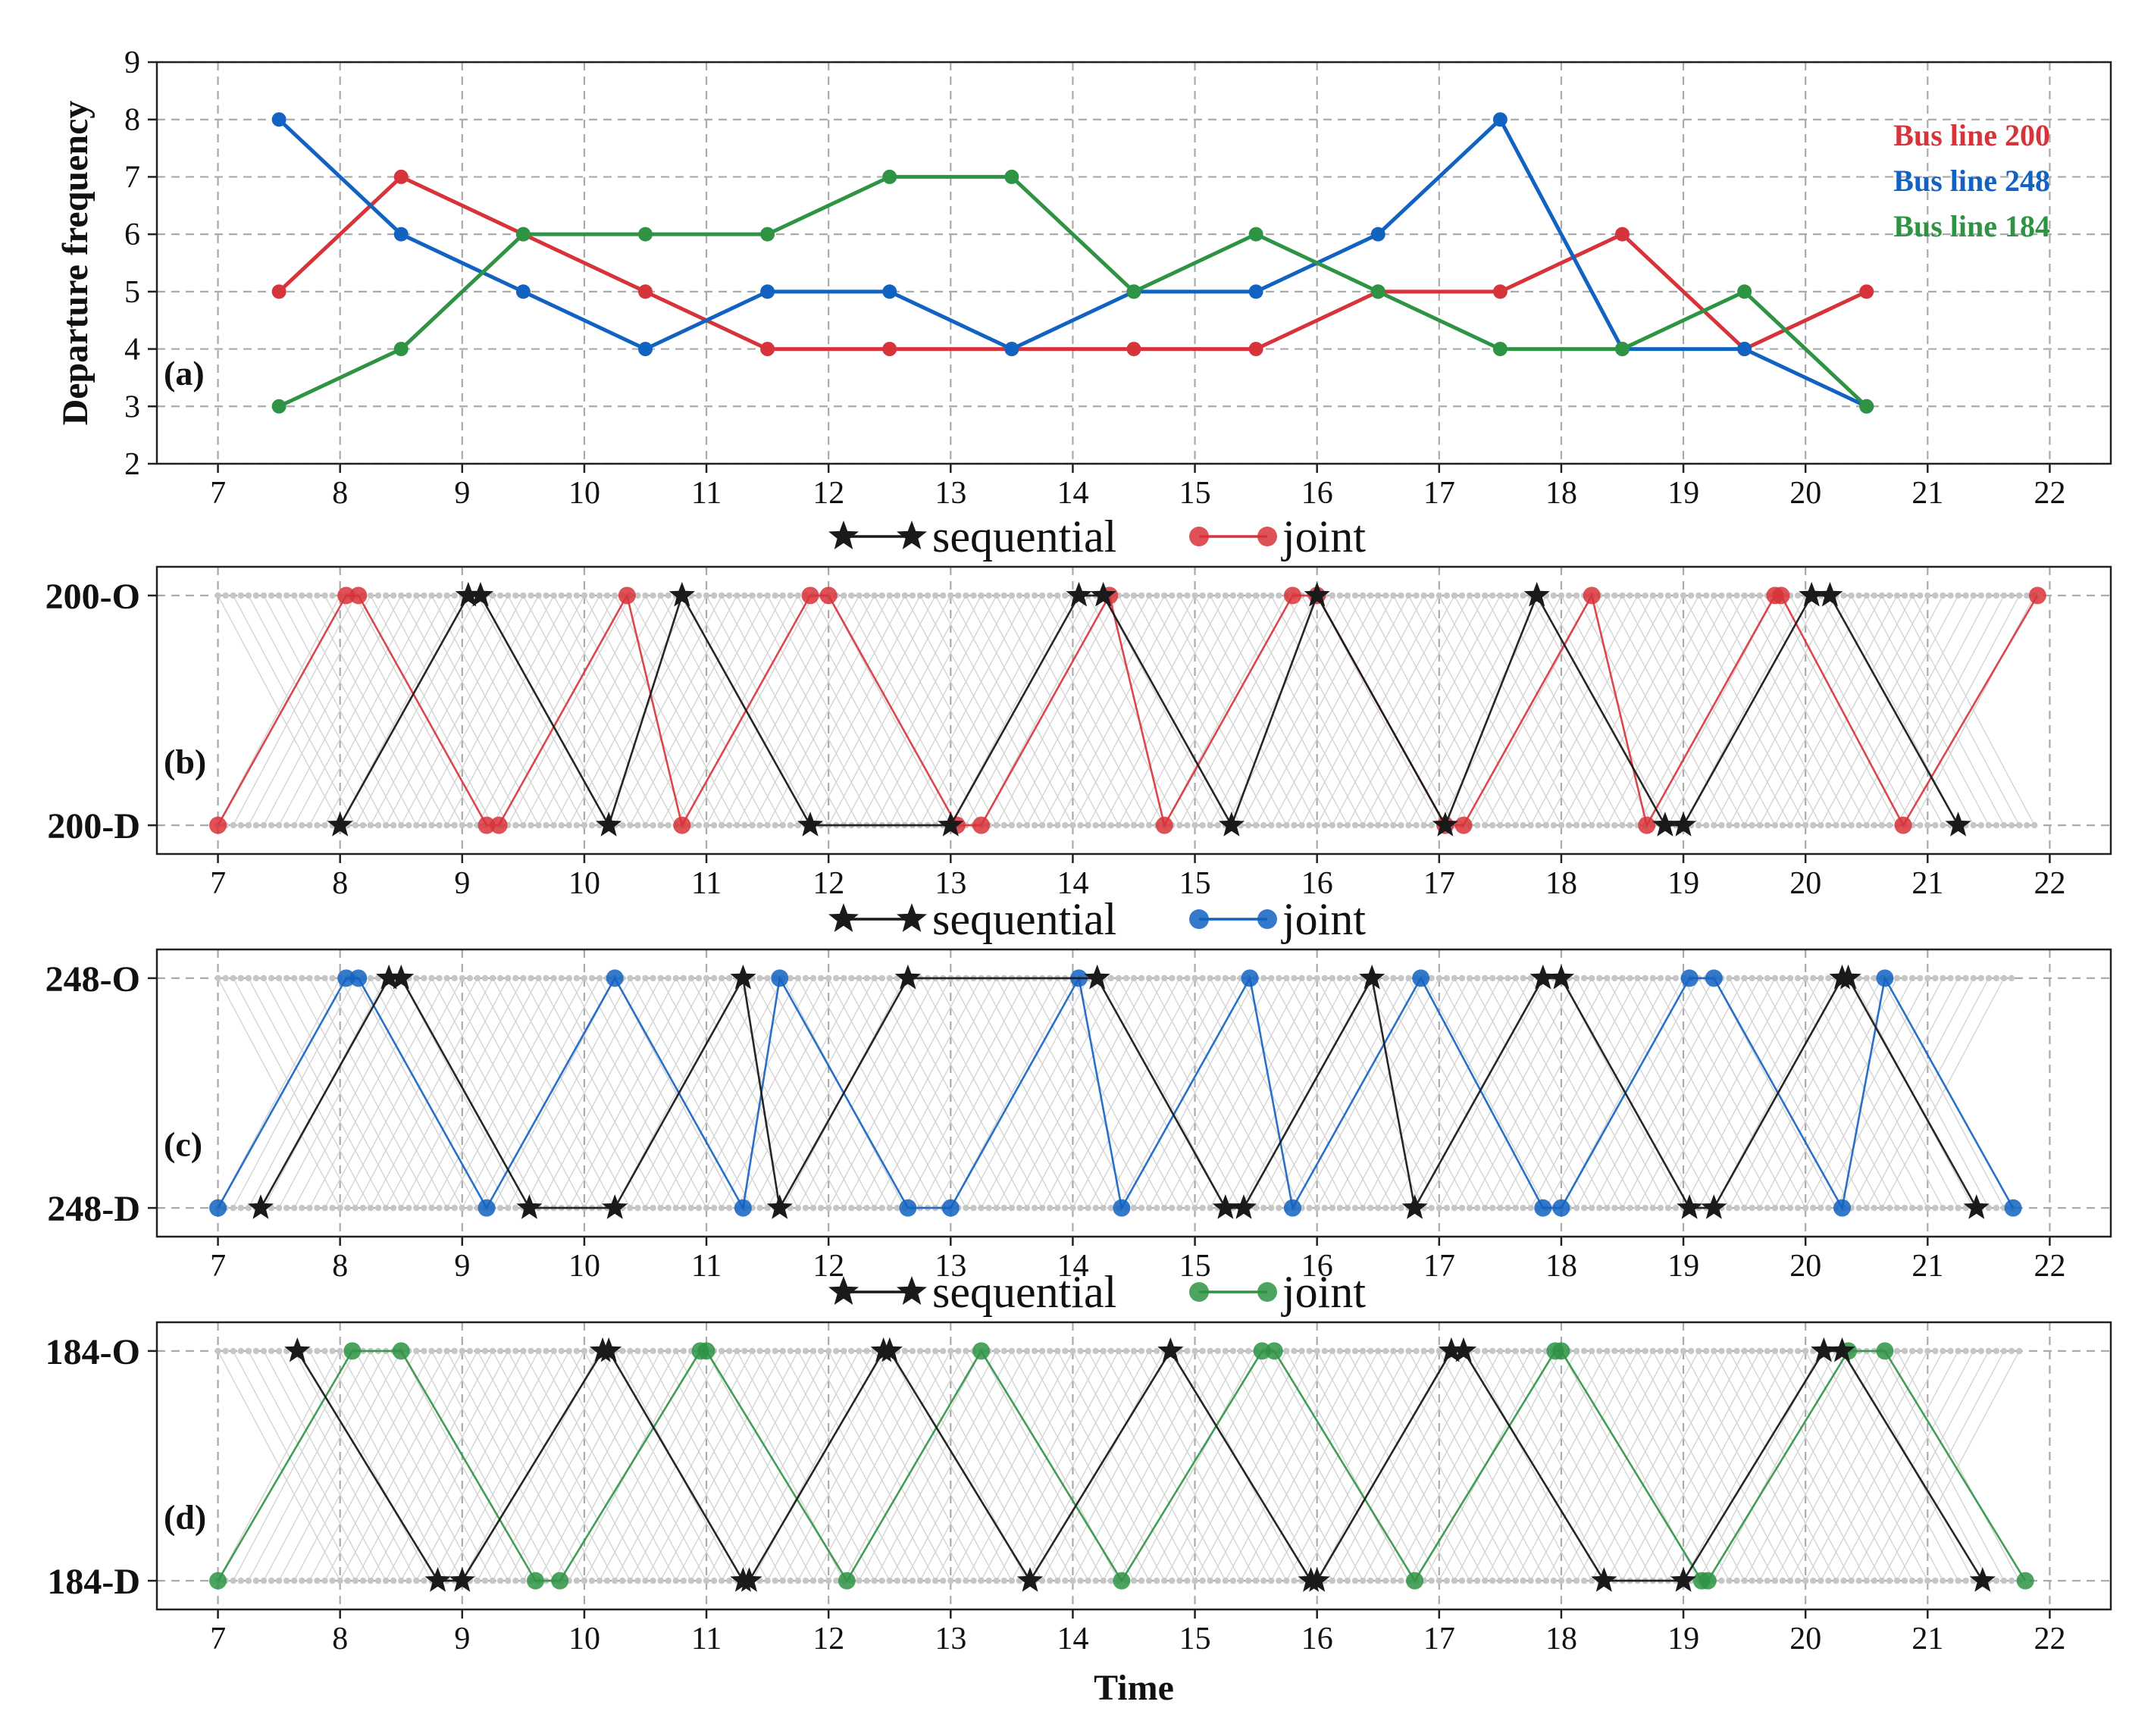 This screenshot has width=2129, height=1736. What do you see at coordinates (462, 883) in the screenshot?
I see `x-tick-label: 9` at bounding box center [462, 883].